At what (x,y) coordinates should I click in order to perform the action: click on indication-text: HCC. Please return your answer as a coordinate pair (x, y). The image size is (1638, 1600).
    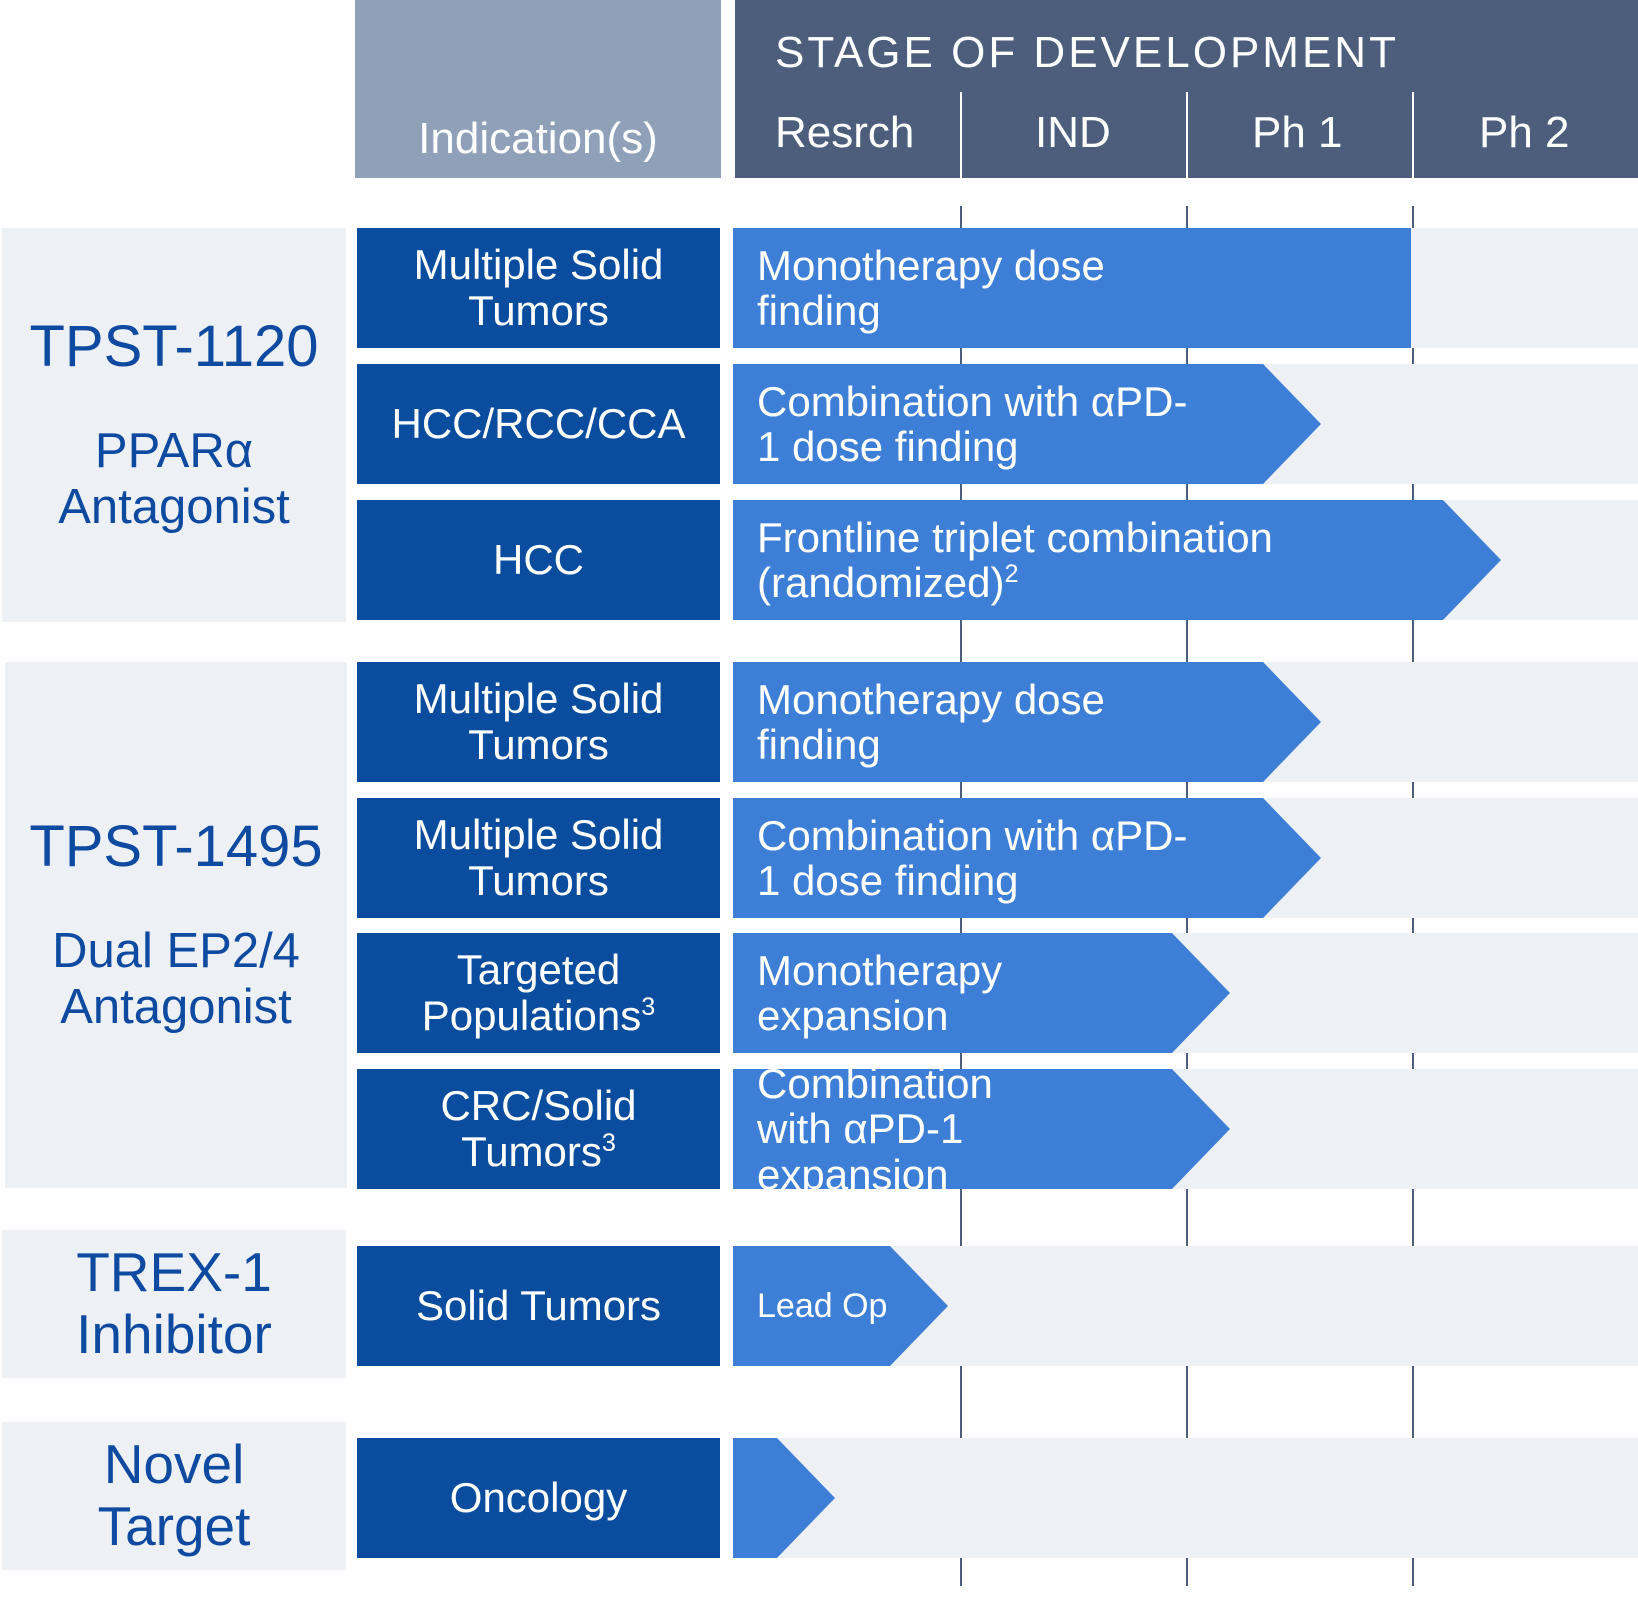
    Looking at the image, I should click on (538, 559).